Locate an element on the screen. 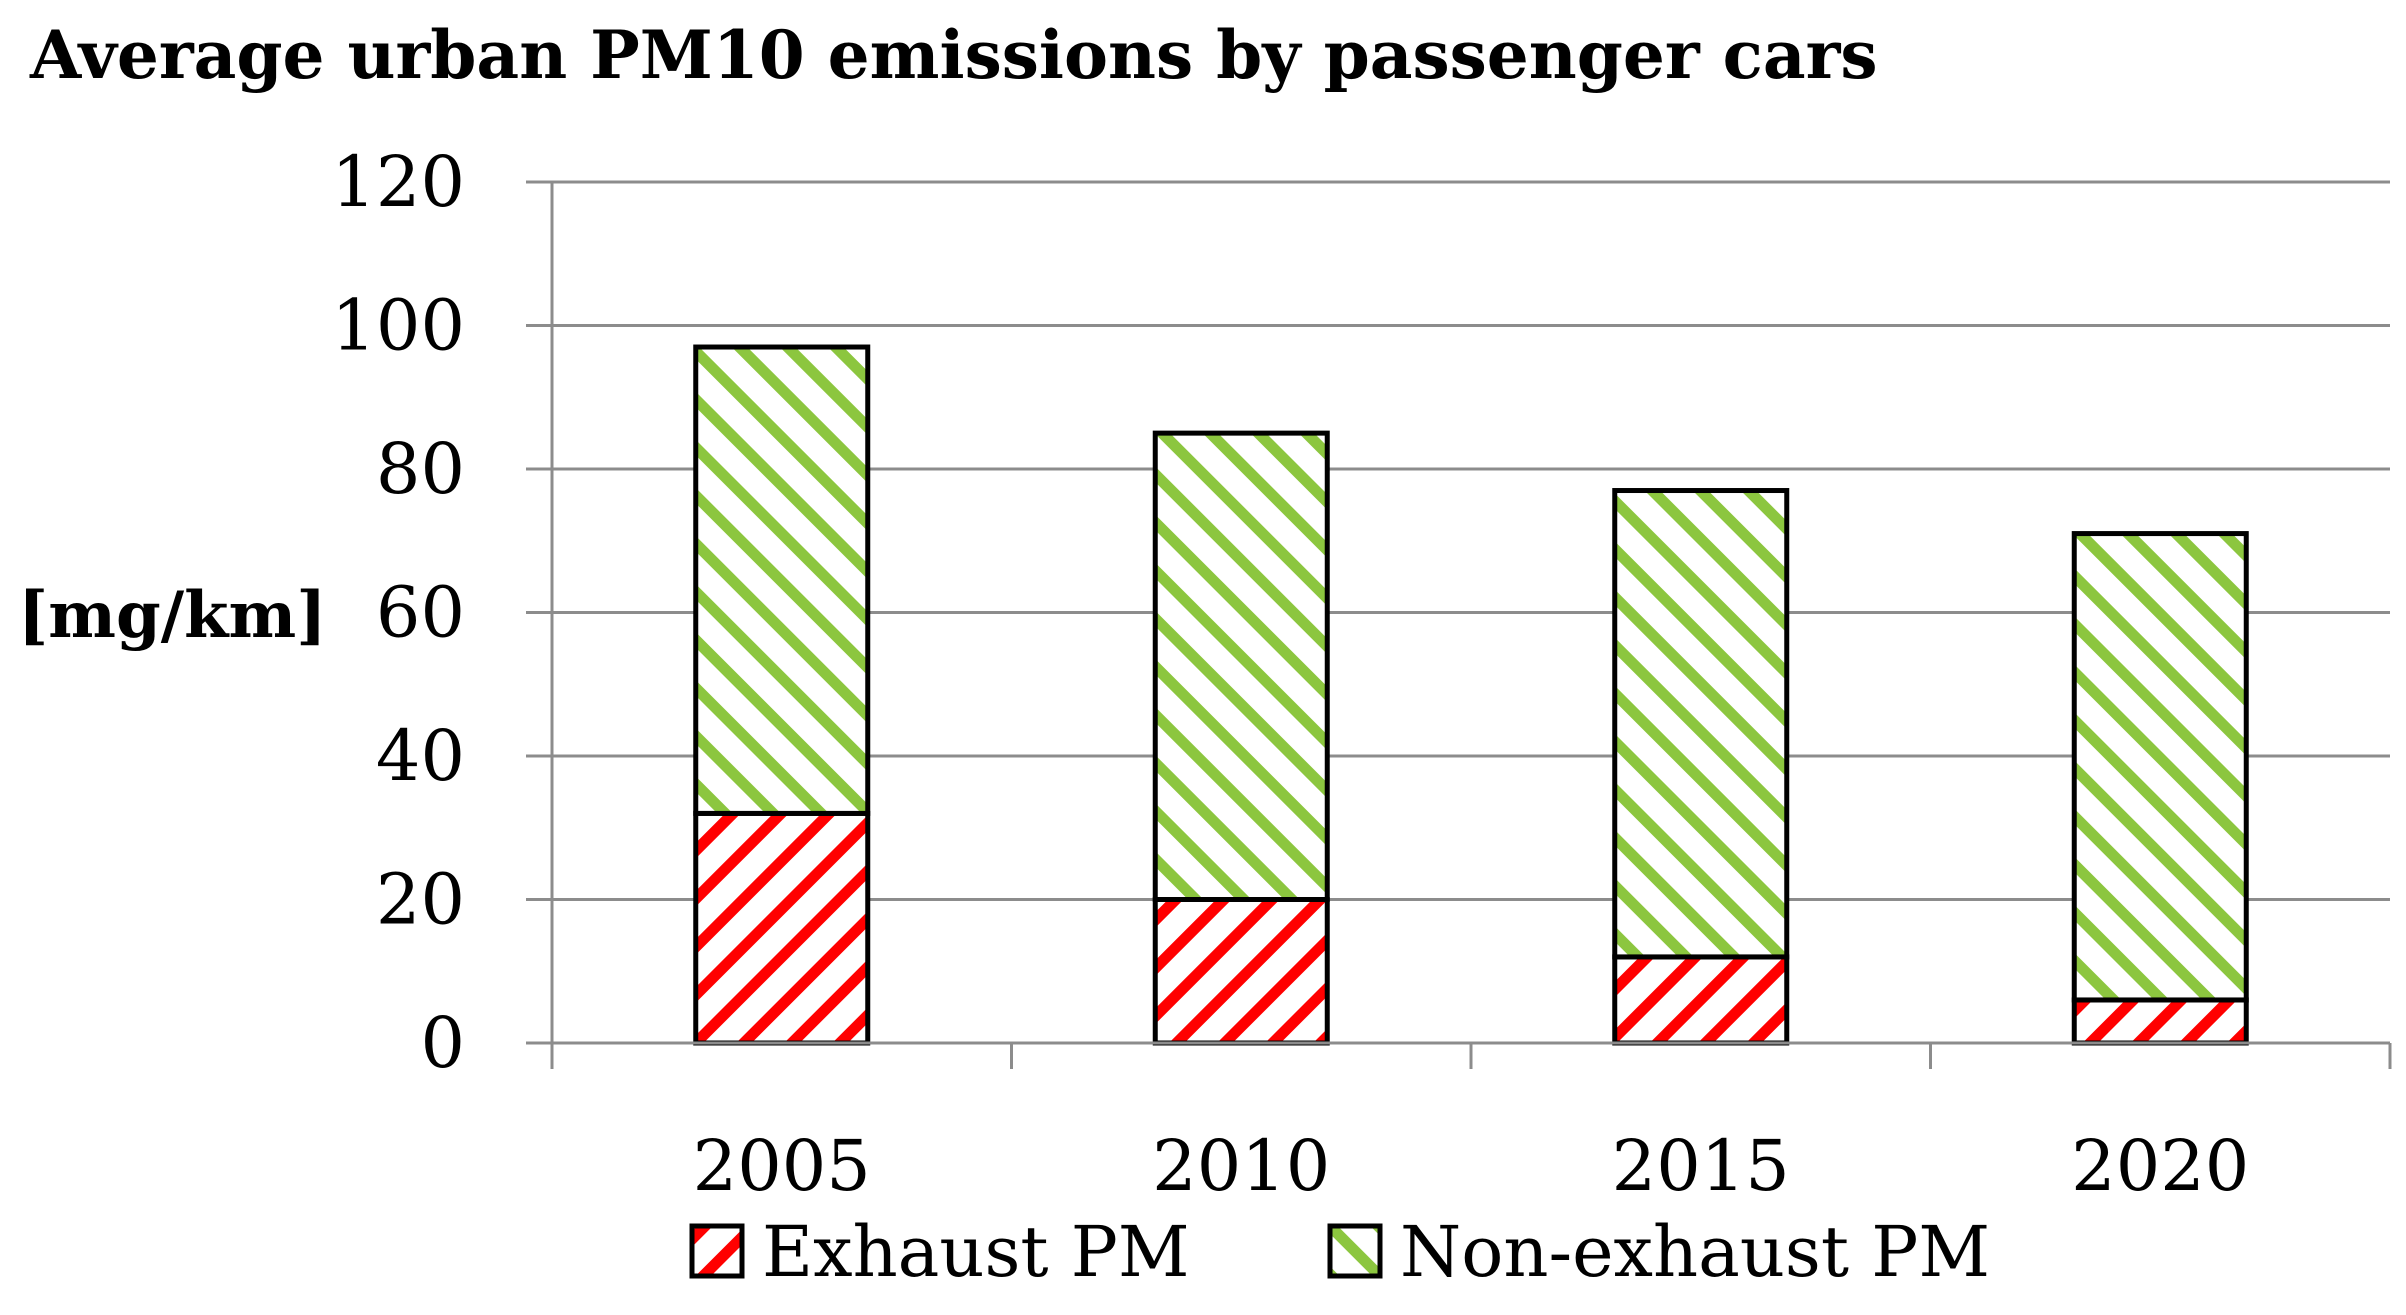  y-tick-label: 80 is located at coordinates (420, 469).